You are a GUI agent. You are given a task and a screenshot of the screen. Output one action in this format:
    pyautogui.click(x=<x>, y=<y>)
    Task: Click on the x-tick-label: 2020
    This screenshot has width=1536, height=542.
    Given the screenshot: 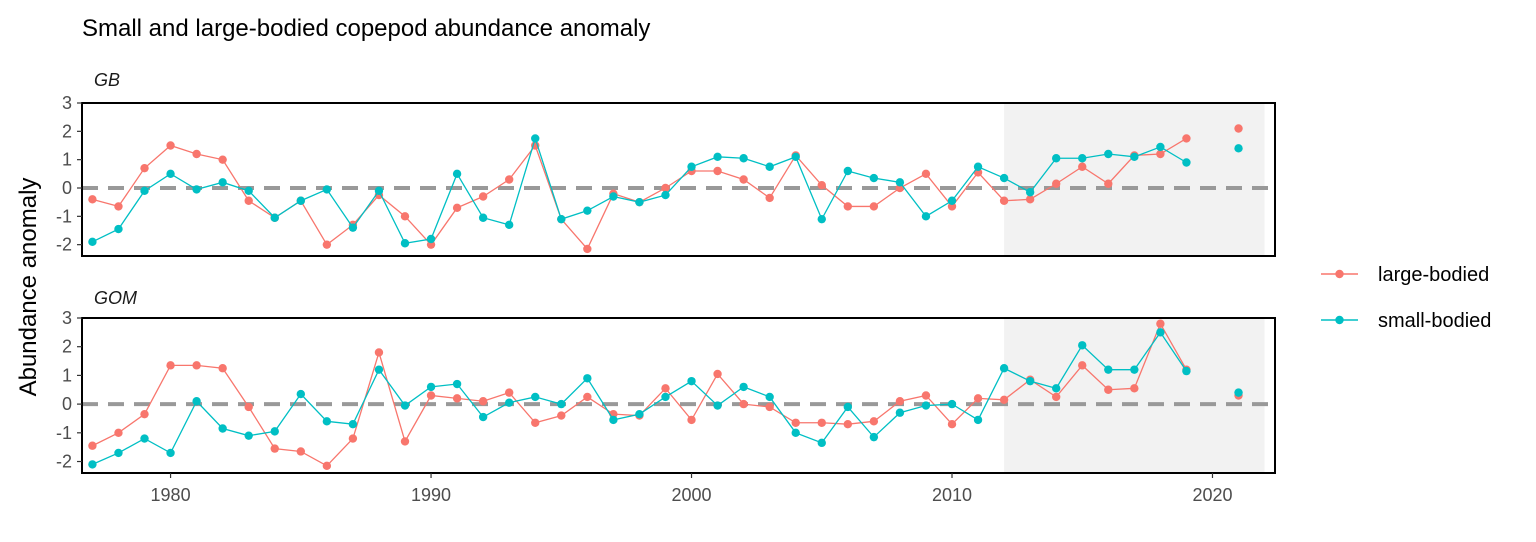 What is the action you would take?
    pyautogui.click(x=1212, y=495)
    